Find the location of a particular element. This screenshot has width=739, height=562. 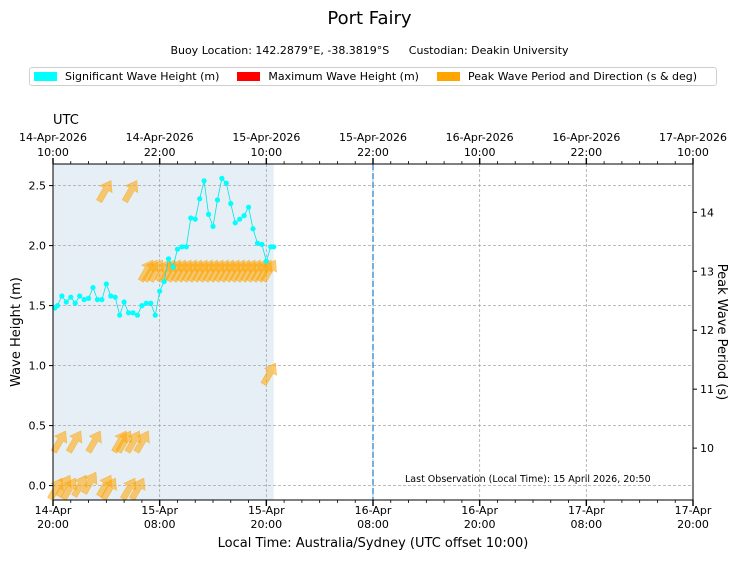

chart-title: Port Fairy is located at coordinates (369, 18).